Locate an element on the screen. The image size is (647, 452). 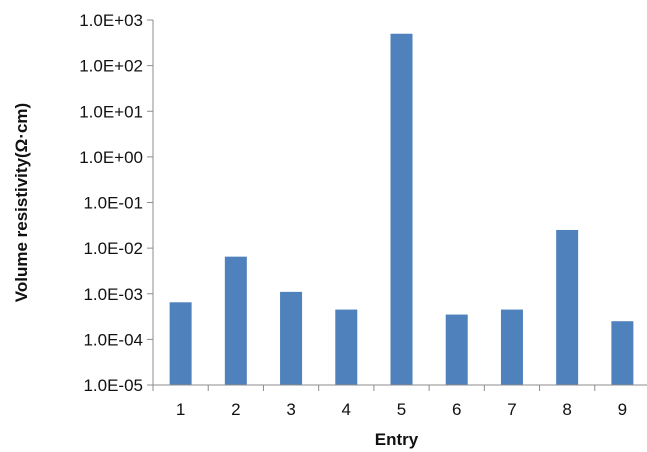
x-tick-label: 2 is located at coordinates (235, 409).